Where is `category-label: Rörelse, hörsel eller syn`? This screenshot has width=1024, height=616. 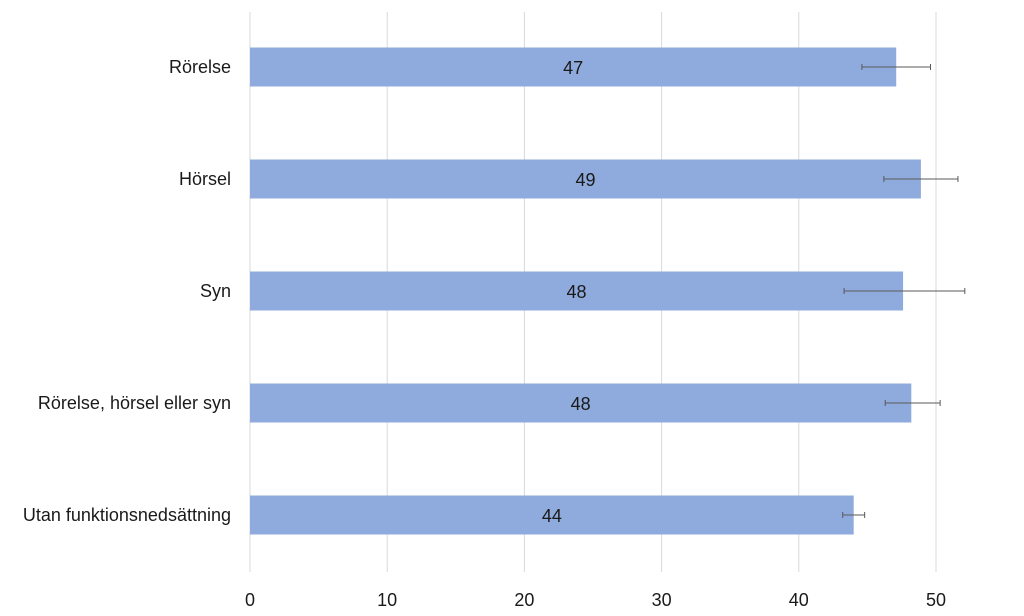 category-label: Rörelse, hörsel eller syn is located at coordinates (134, 403).